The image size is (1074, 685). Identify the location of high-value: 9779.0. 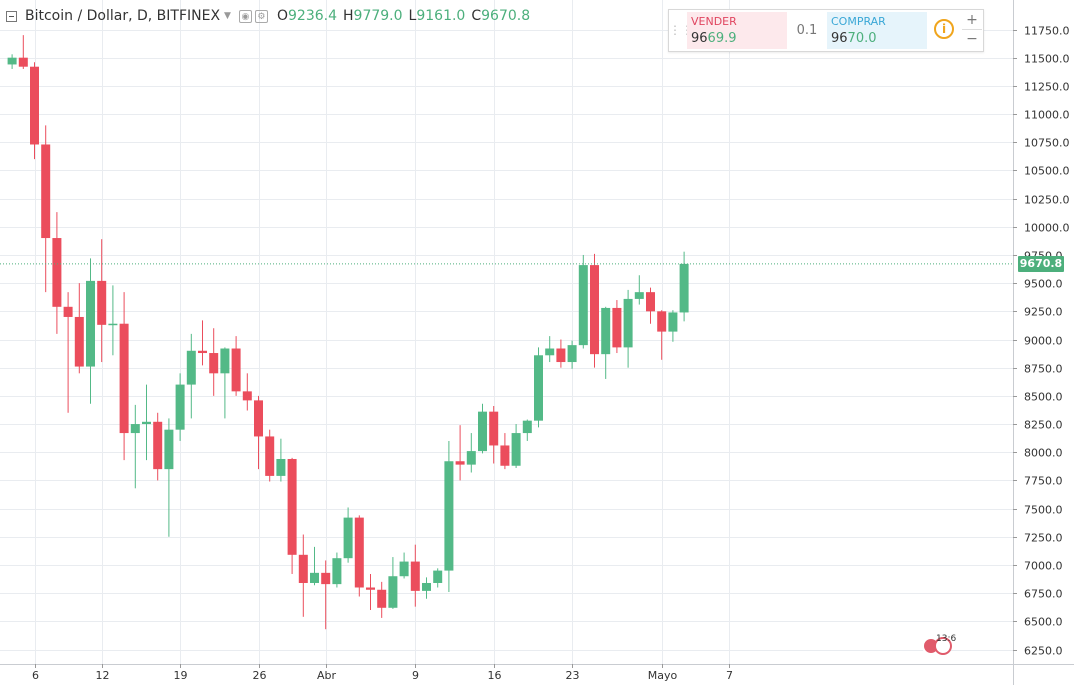
(378, 16).